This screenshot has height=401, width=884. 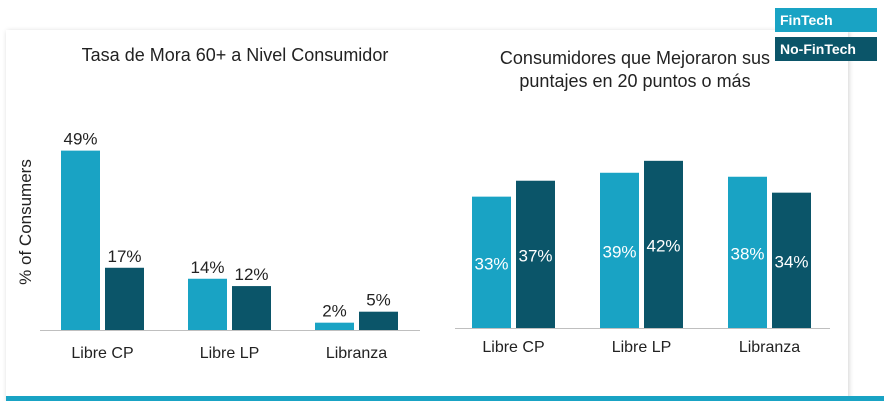 What do you see at coordinates (513, 347) in the screenshot?
I see `category-label-2-1: Libre CP` at bounding box center [513, 347].